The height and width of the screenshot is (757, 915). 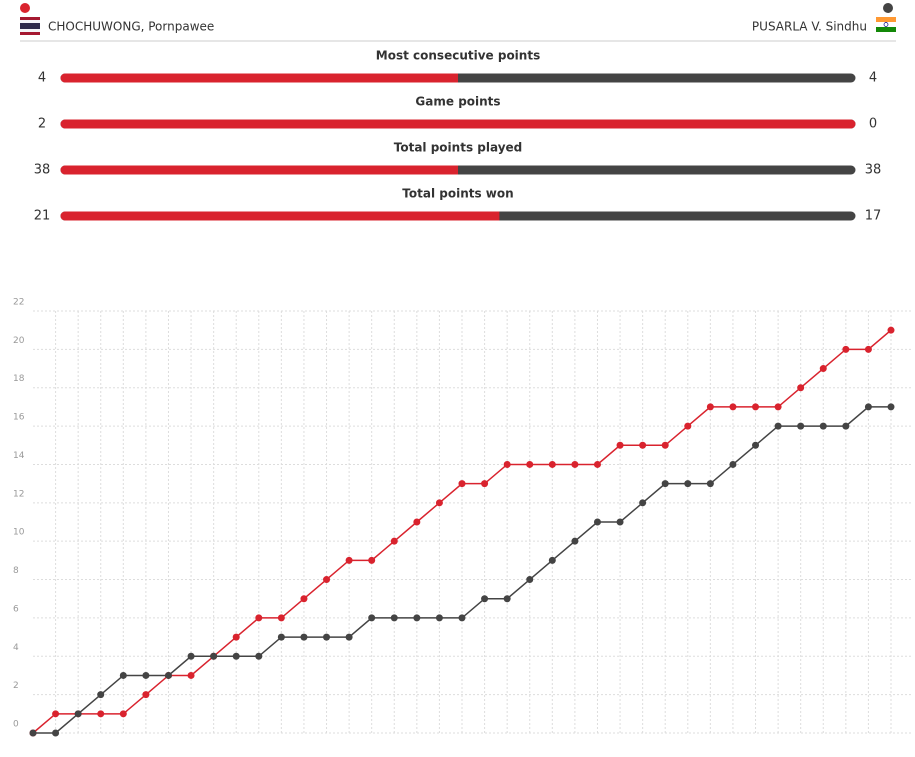 What do you see at coordinates (457, 102) in the screenshot?
I see `stat-label: Game points` at bounding box center [457, 102].